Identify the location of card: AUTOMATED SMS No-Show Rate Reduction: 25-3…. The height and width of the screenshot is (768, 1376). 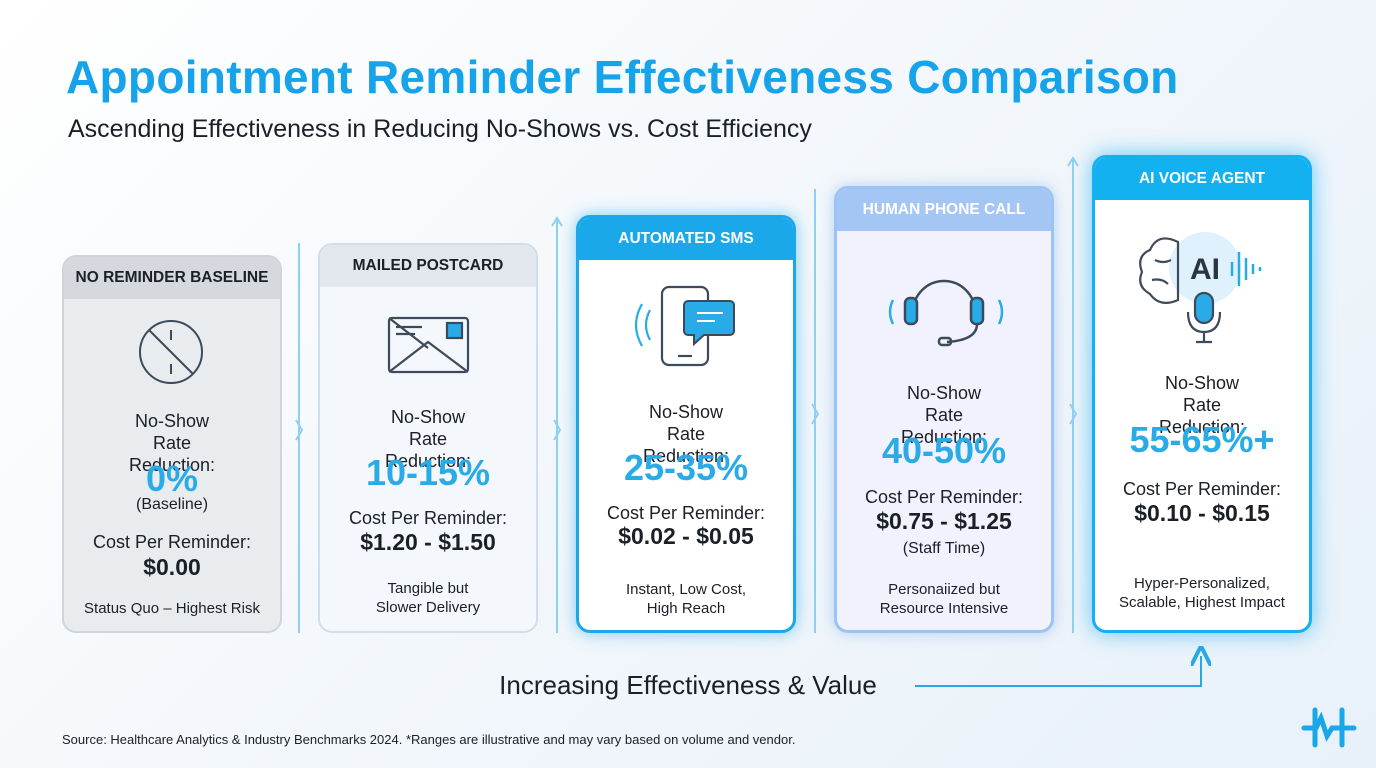
(686, 424).